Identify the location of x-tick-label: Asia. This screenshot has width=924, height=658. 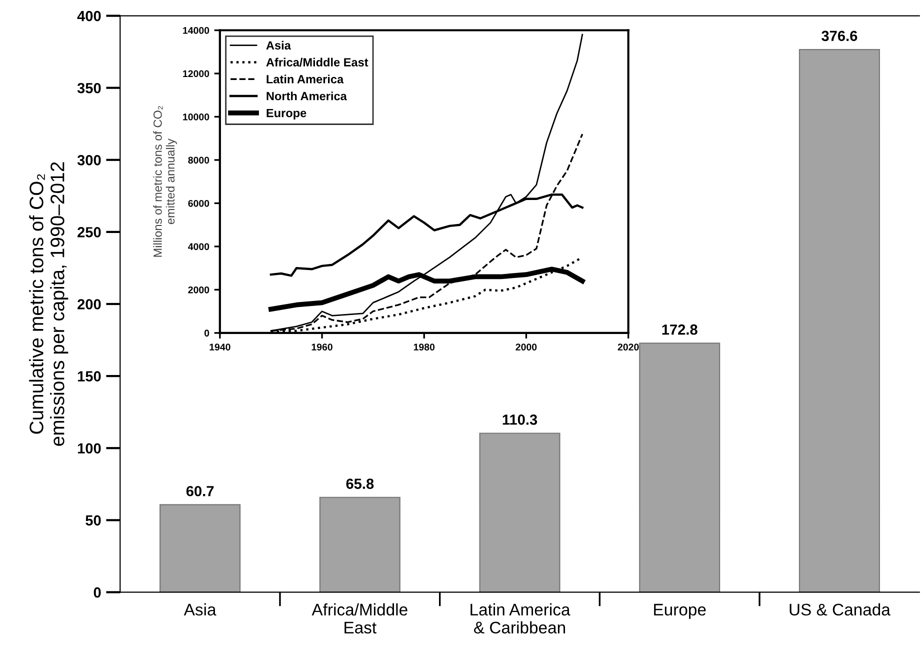
(200, 609).